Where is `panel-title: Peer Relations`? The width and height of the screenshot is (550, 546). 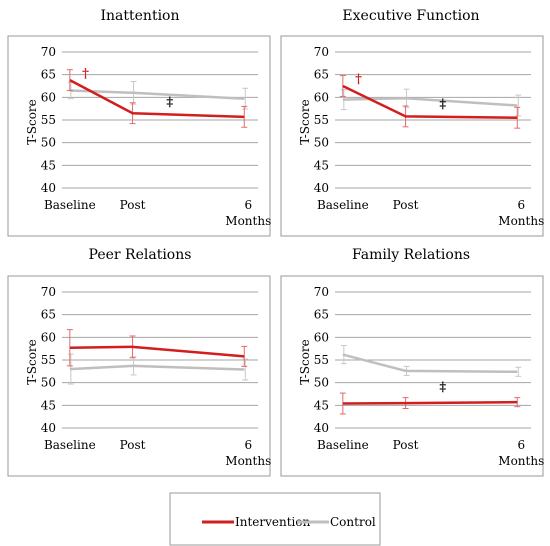
panel-title: Peer Relations is located at coordinates (140, 255).